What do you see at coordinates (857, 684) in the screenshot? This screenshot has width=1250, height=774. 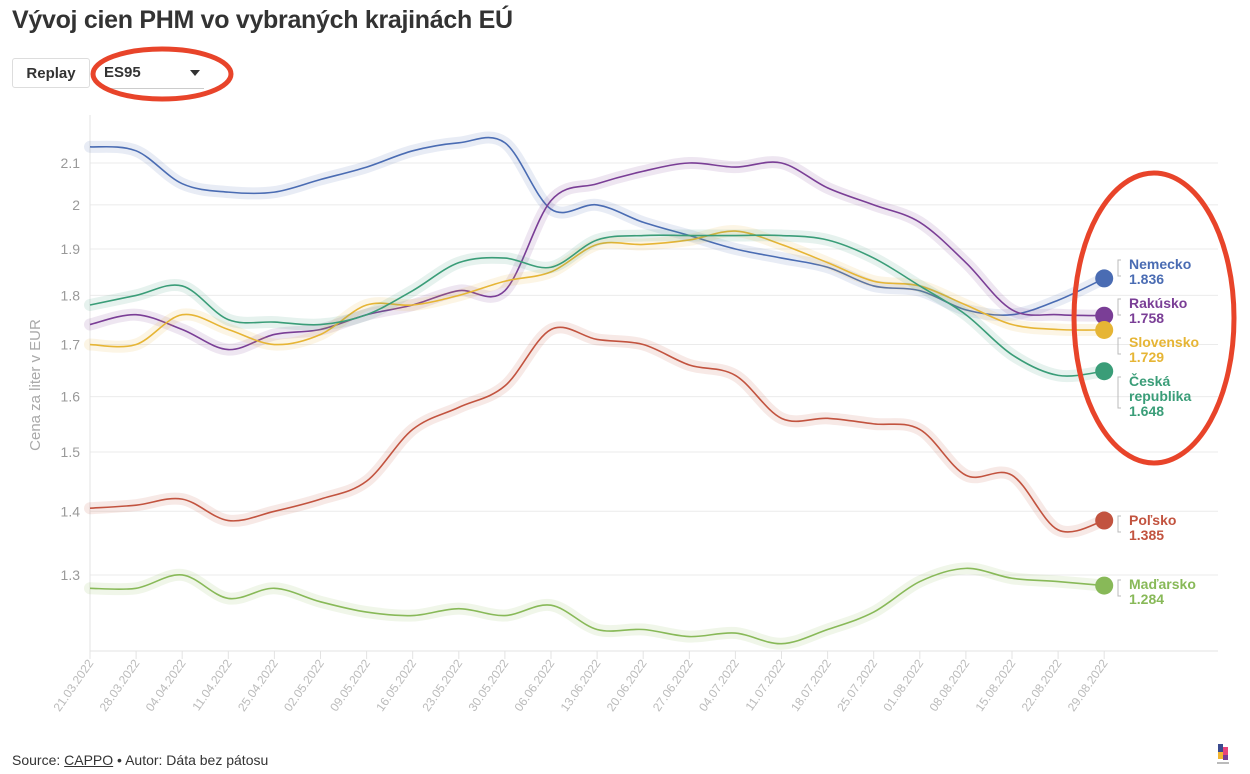 I see `x-tick-label: 25.07.2022` at bounding box center [857, 684].